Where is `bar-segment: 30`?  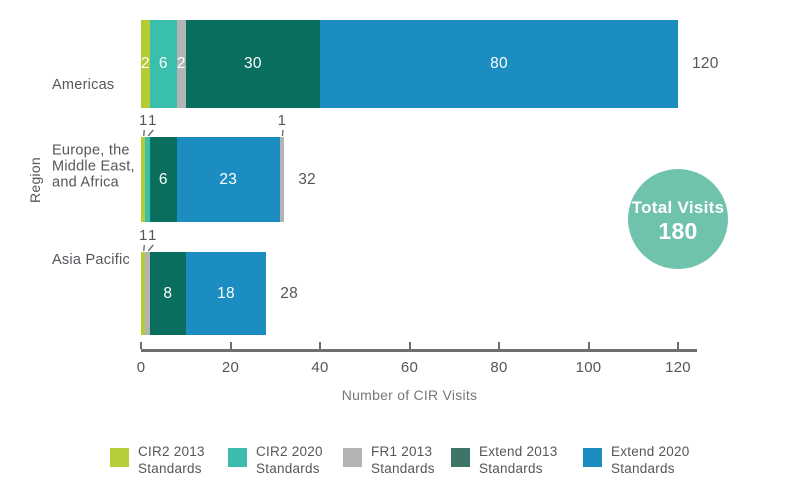
bar-segment: 30 is located at coordinates (252, 64).